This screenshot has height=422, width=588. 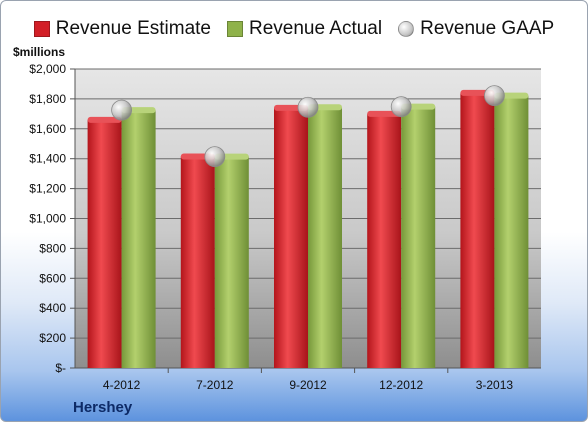 I want to click on bar-top-revenue-estimate, so click(x=104, y=119).